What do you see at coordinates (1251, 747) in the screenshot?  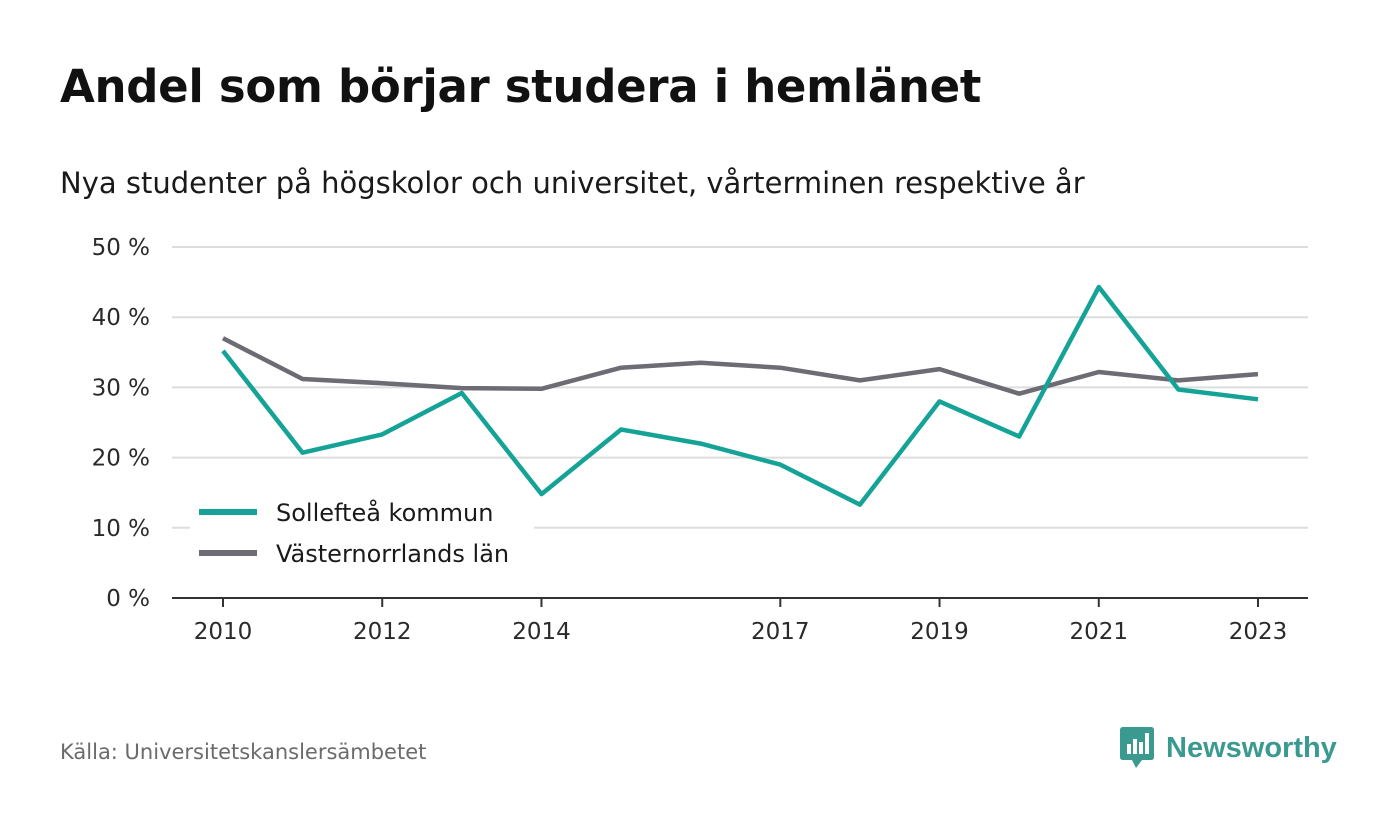 I see `brand-name: Newsworthy` at bounding box center [1251, 747].